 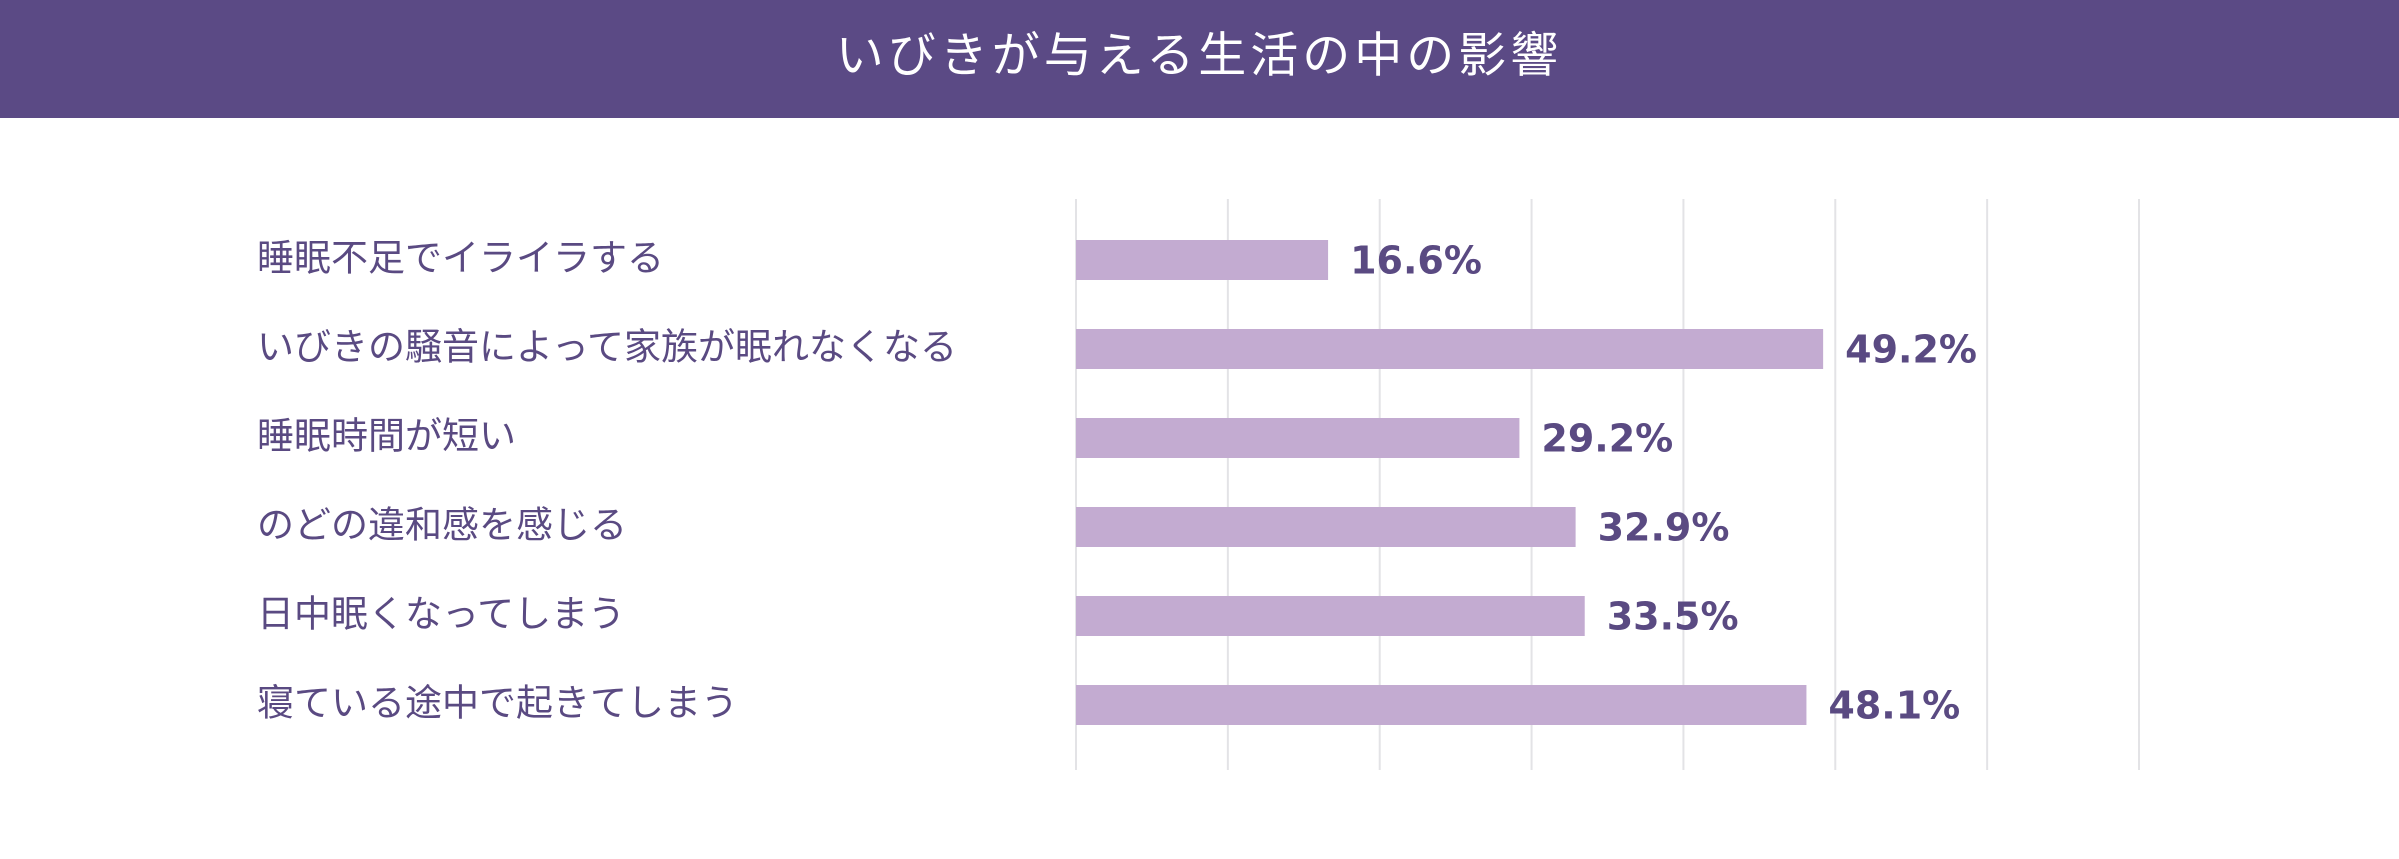 What do you see at coordinates (1664, 528) in the screenshot?
I see `value-label: 32.9%` at bounding box center [1664, 528].